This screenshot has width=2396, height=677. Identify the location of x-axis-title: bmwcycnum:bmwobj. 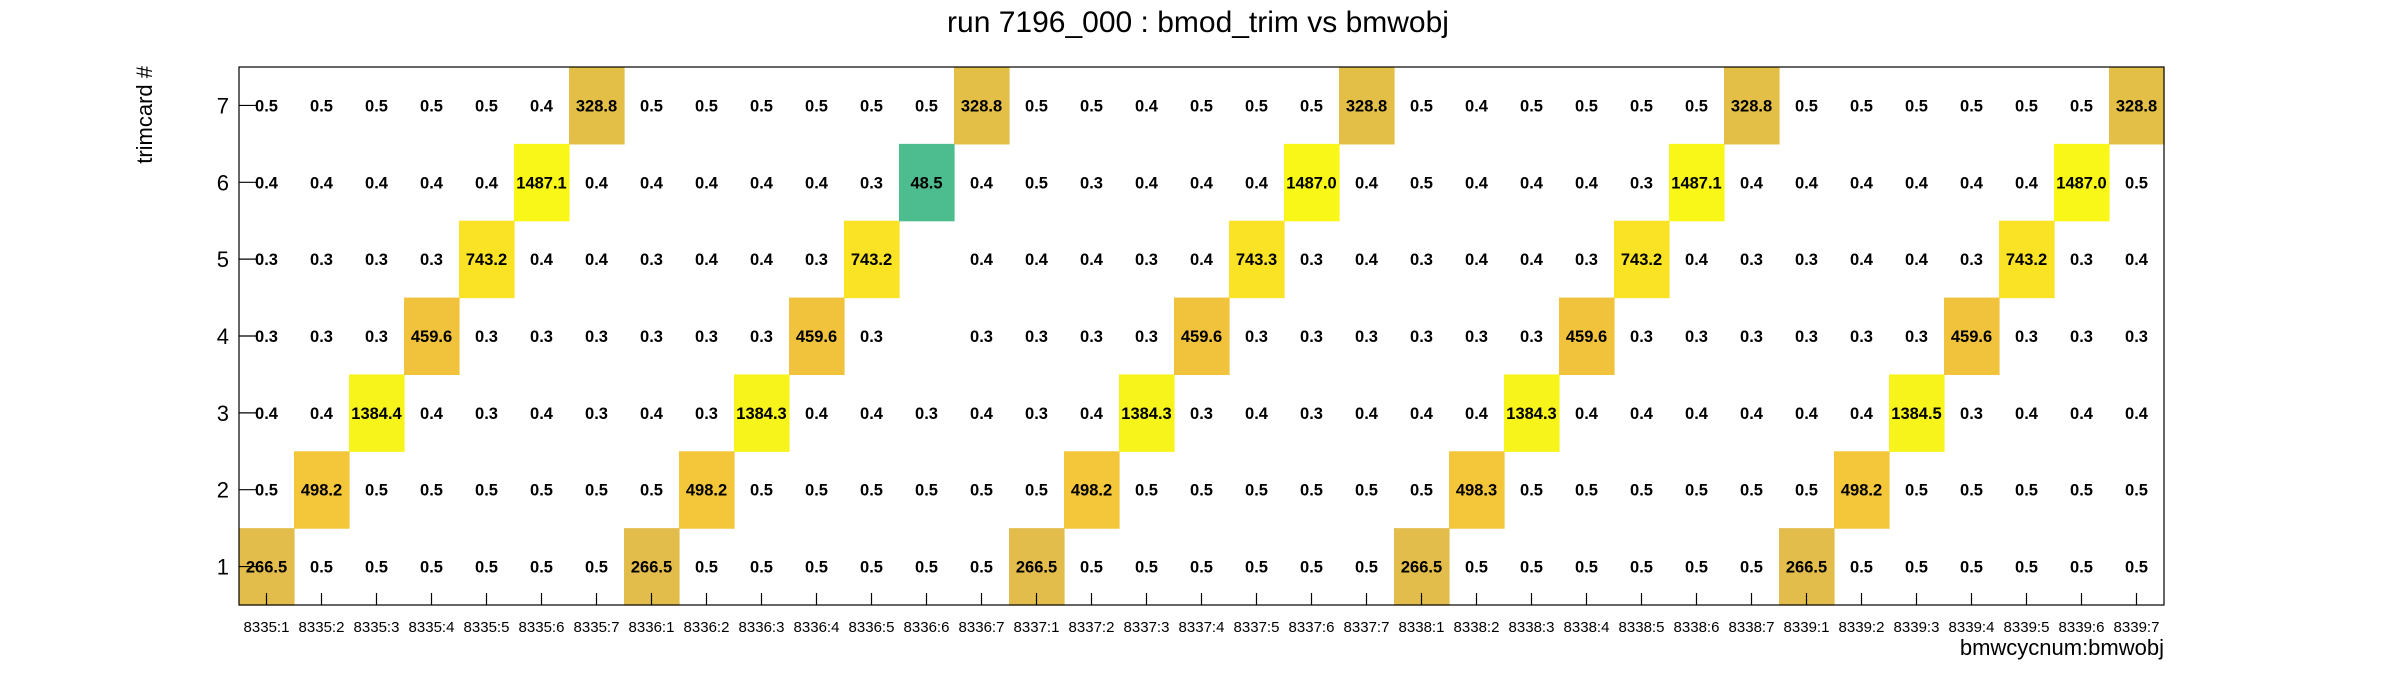
(2062, 647).